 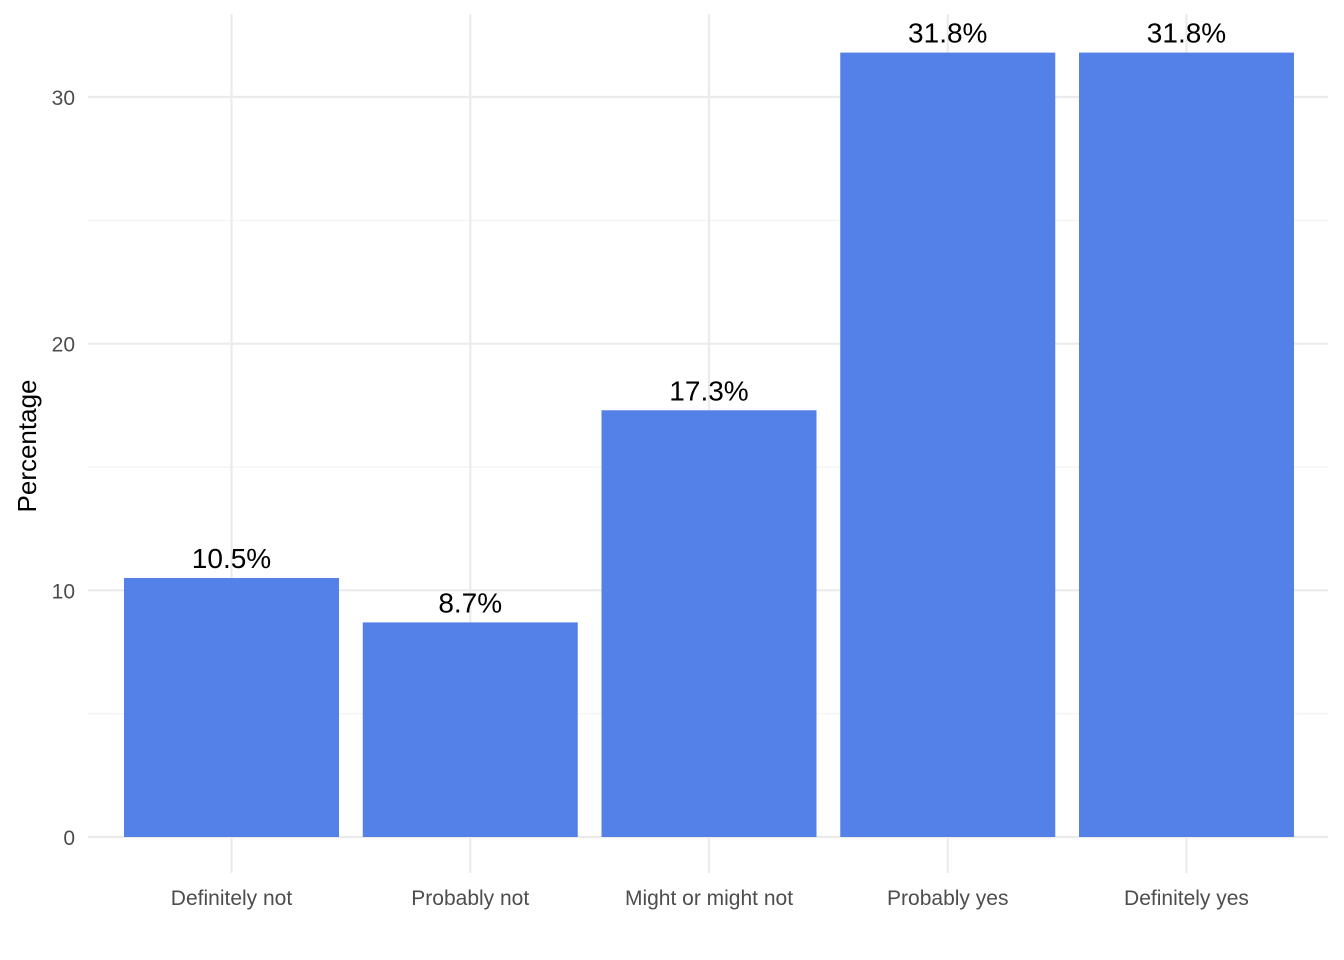 What do you see at coordinates (1186, 898) in the screenshot?
I see `x-tick-label: Definitely yes` at bounding box center [1186, 898].